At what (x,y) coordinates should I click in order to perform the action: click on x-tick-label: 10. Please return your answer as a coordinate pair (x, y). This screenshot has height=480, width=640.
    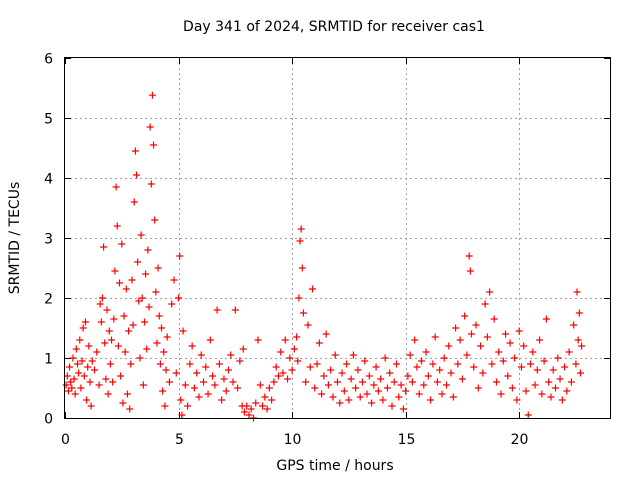
    Looking at the image, I should click on (293, 440).